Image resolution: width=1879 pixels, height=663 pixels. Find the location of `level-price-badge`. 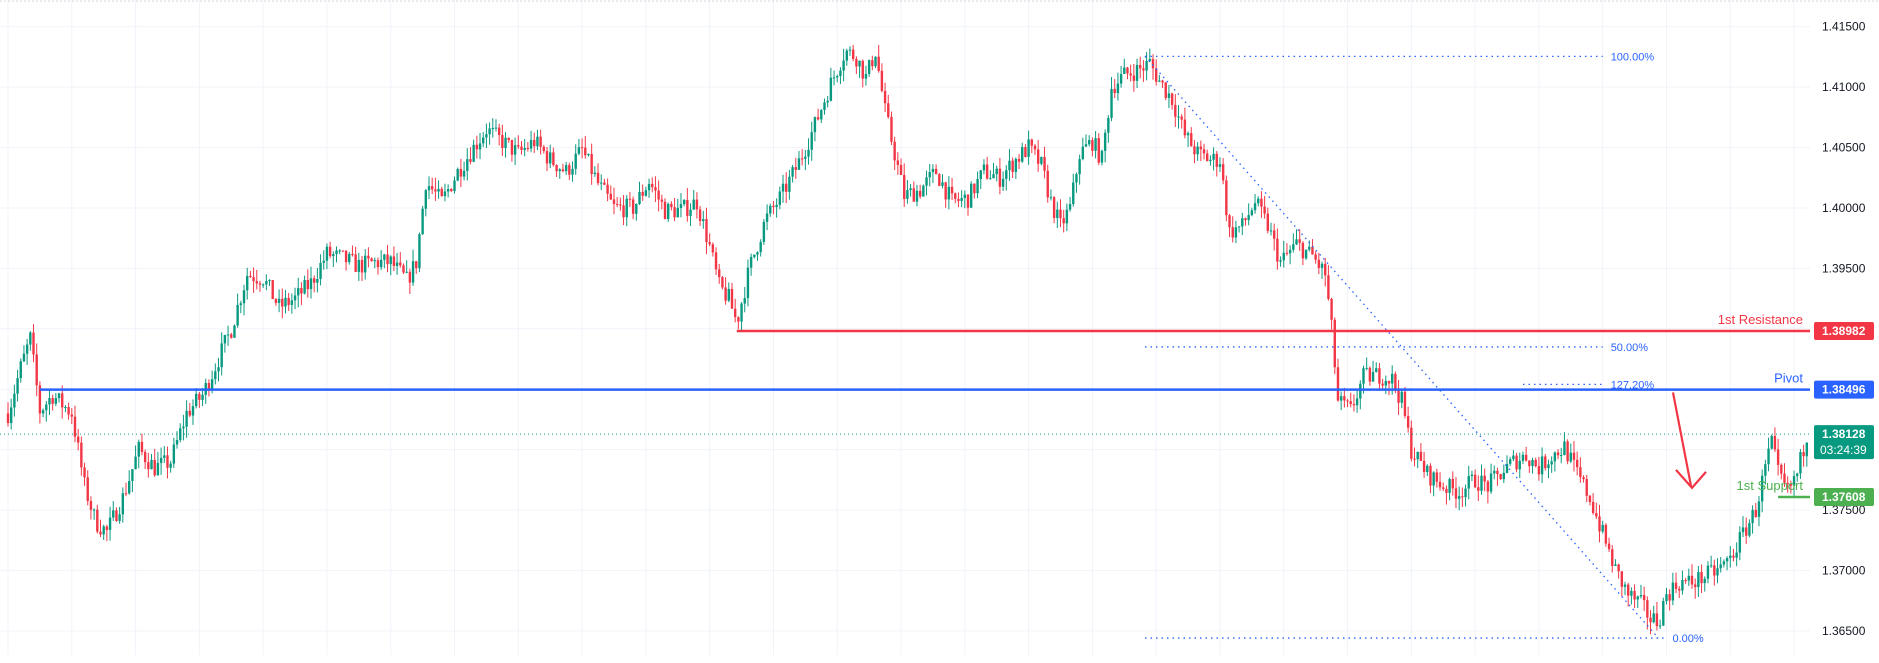

level-price-badge is located at coordinates (1844, 496).